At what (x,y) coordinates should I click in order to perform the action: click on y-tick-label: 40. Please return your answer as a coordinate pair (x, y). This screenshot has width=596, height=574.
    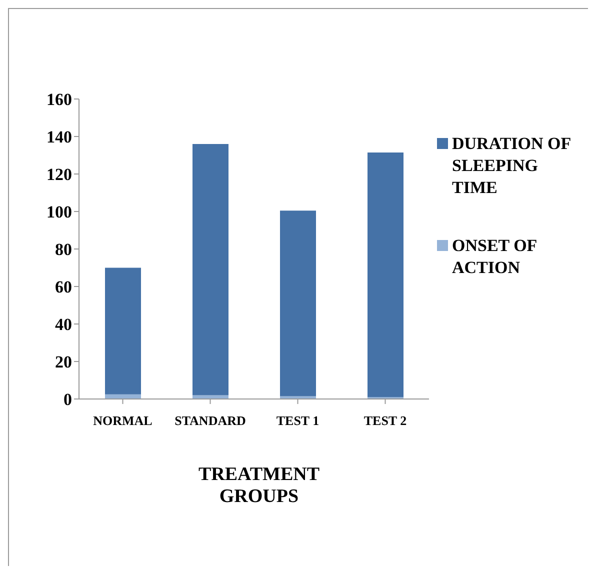
    Looking at the image, I should click on (63, 324).